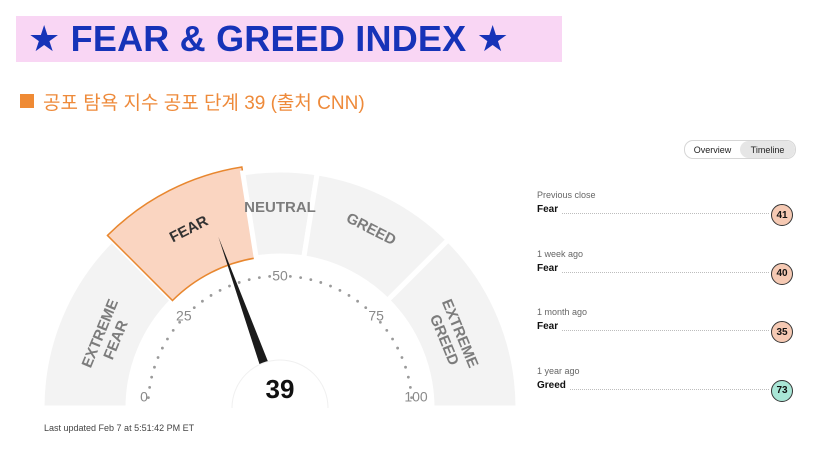 The height and width of the screenshot is (457, 822). What do you see at coordinates (666, 336) in the screenshot?
I see `history-row-1-month: 1 month ago Fear 35` at bounding box center [666, 336].